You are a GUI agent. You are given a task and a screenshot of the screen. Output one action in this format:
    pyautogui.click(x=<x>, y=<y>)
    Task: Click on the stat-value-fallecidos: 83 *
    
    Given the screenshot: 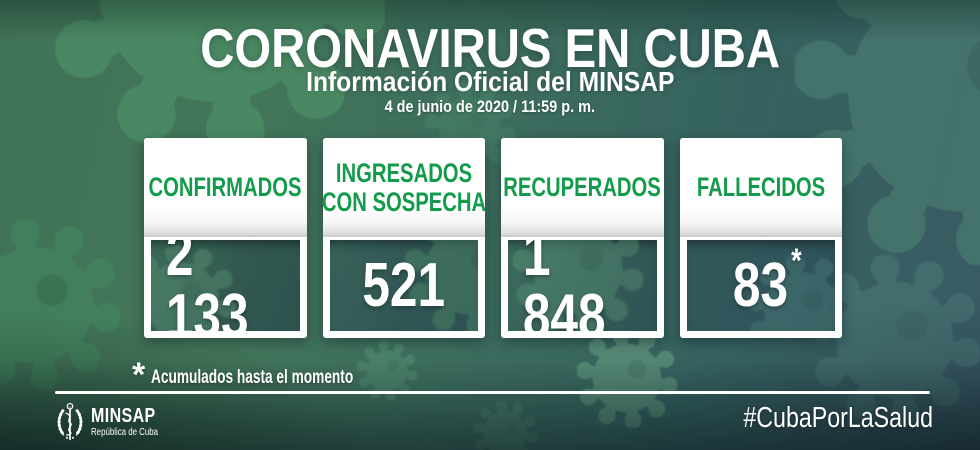 What is the action you would take?
    pyautogui.click(x=767, y=280)
    